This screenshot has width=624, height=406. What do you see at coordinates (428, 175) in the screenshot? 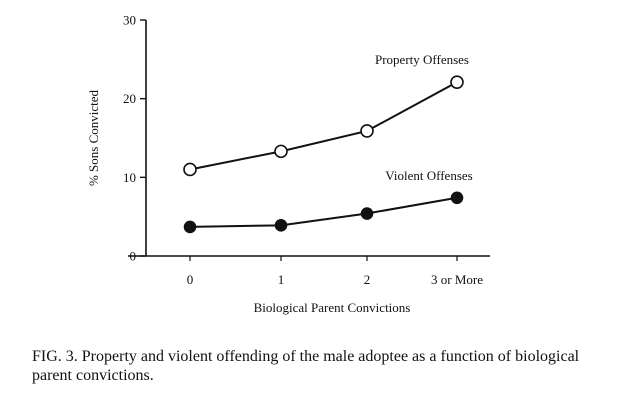
I see `series-label-1: Violent Offenses` at bounding box center [428, 175].